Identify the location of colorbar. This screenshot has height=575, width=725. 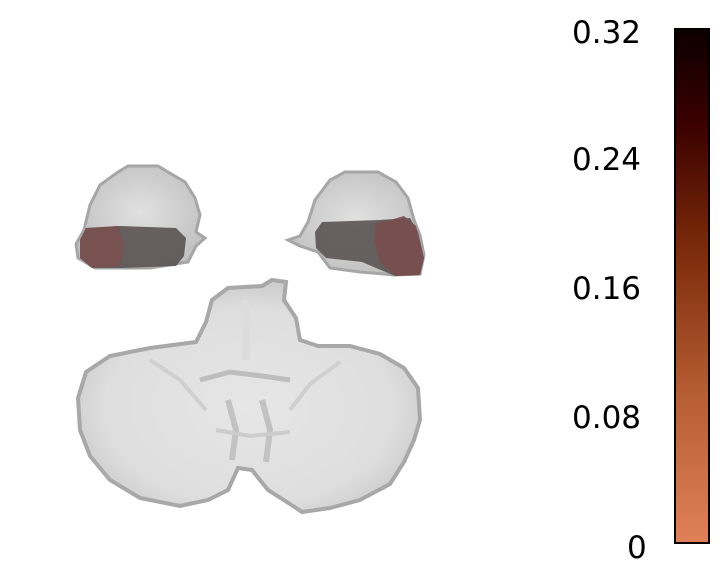
(692, 286).